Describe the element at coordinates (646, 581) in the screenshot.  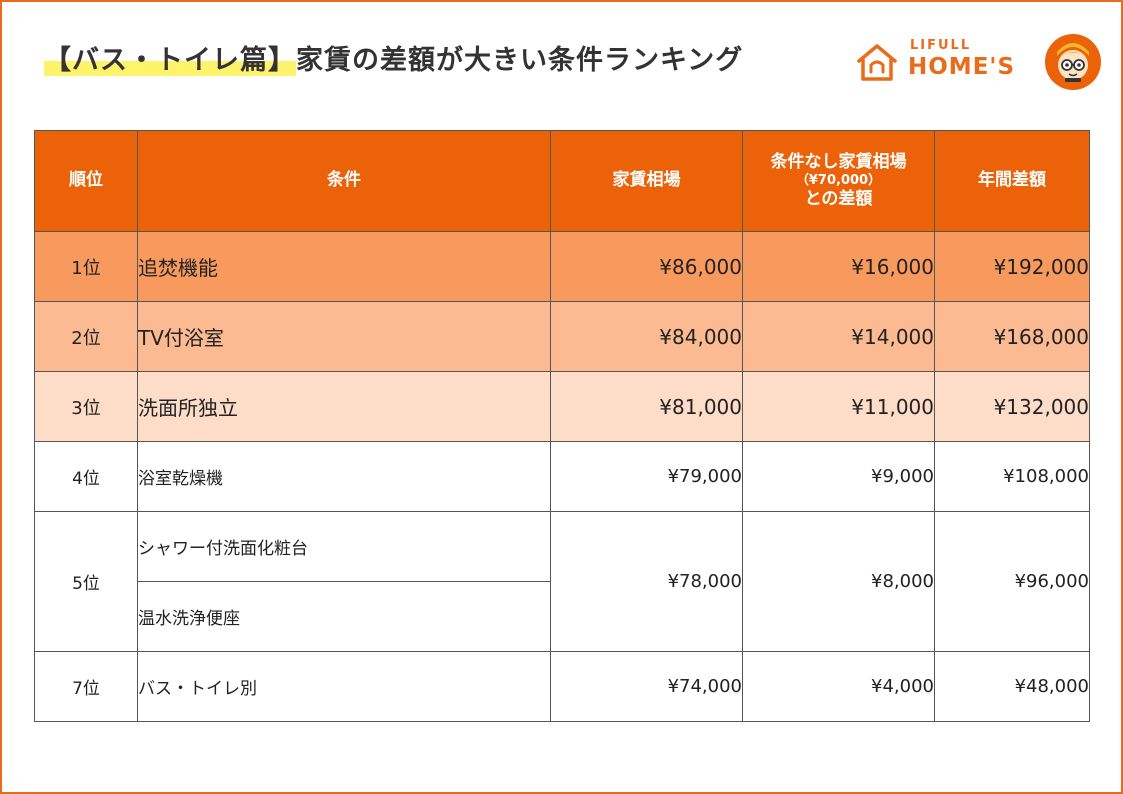
I see `rent-cell: ¥78,000` at that location.